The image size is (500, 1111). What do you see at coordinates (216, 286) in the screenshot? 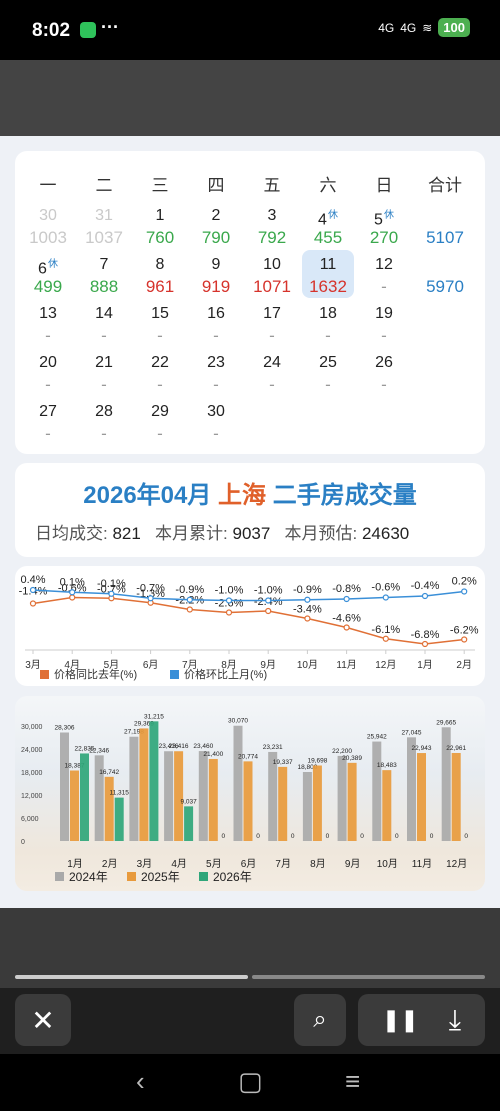
I see `day-volume: 919` at bounding box center [216, 286].